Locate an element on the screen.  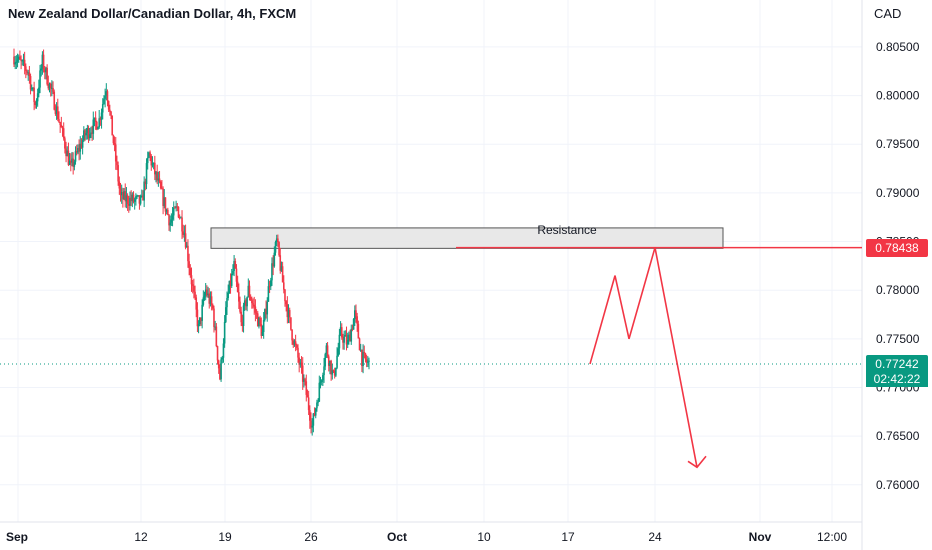
resistance-zone-box is located at coordinates (467, 238).